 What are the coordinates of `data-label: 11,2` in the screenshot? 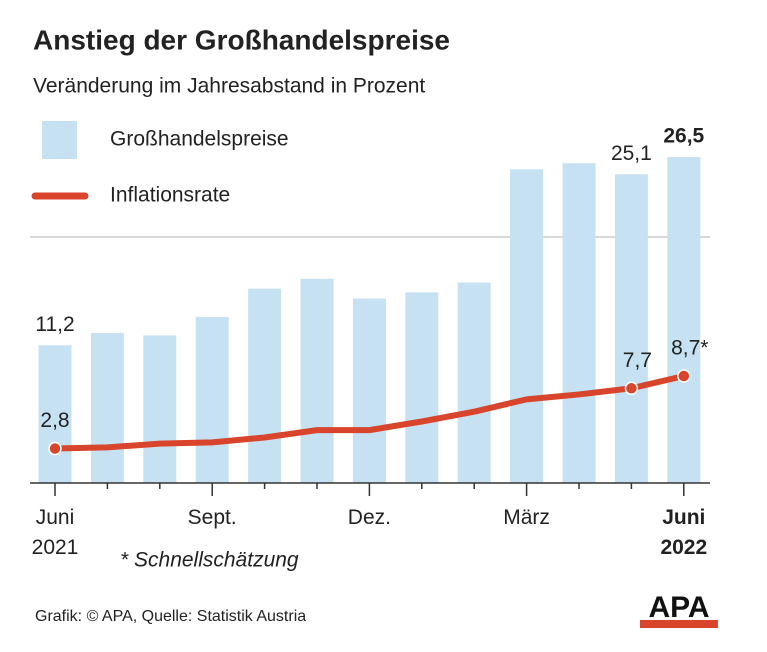 It's located at (54, 324).